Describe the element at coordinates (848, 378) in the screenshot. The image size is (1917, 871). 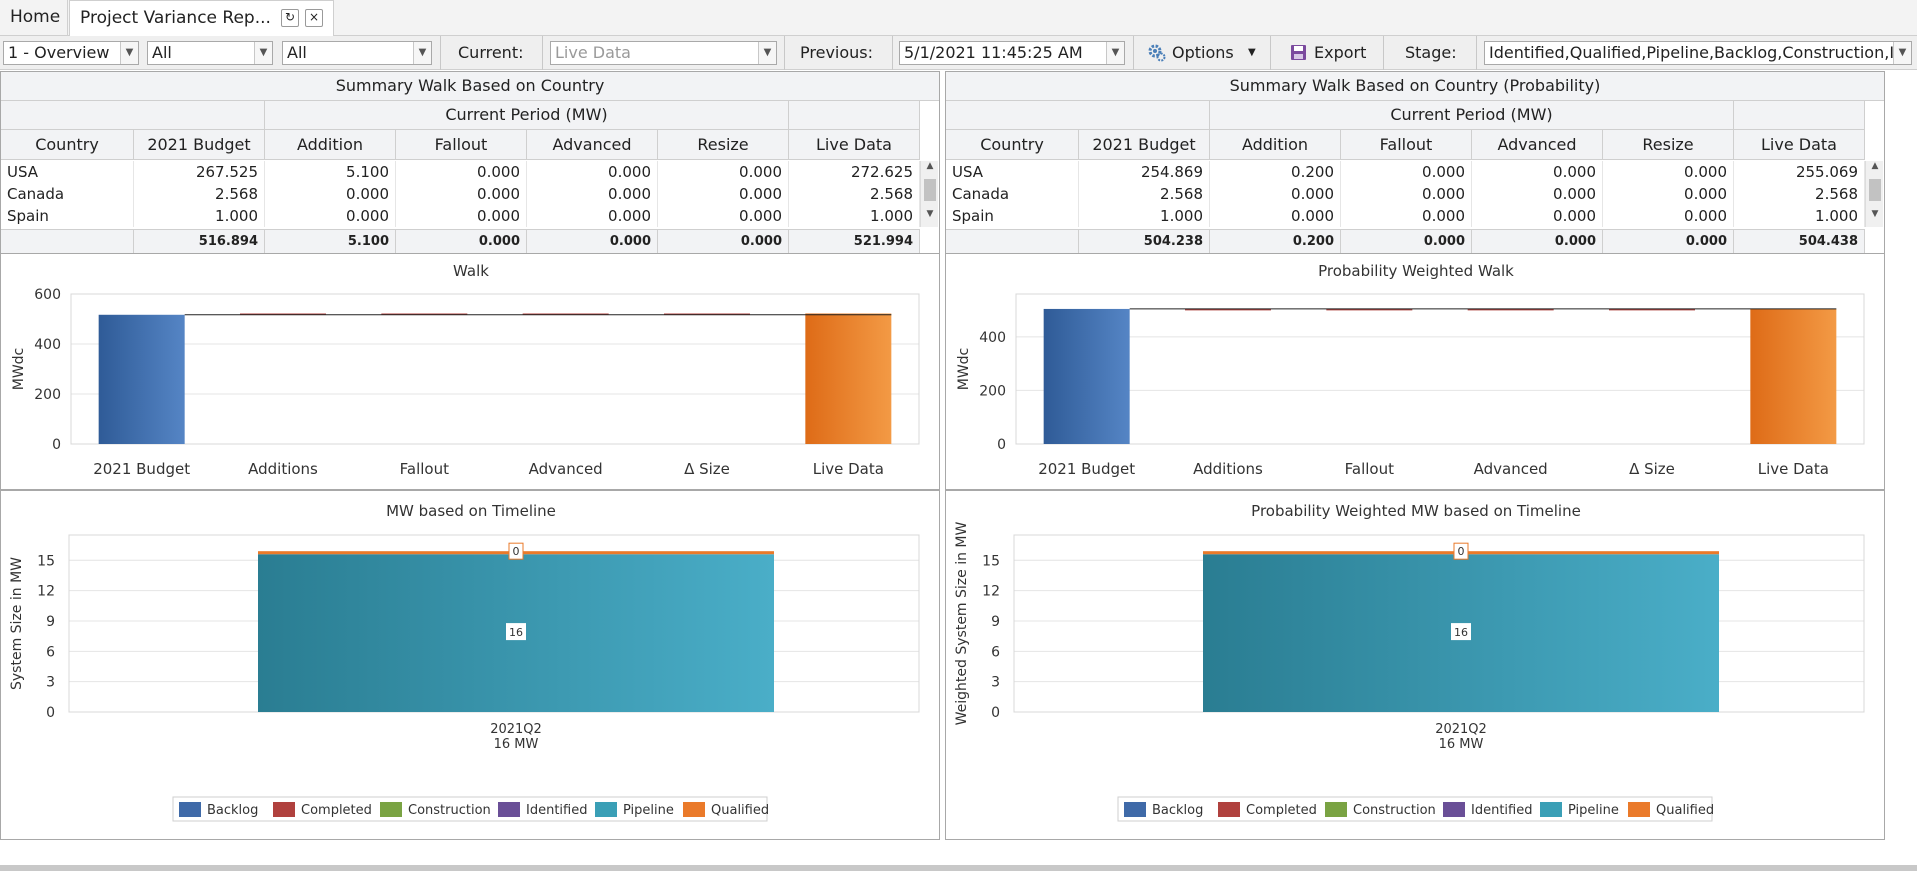
I see `bar-live-data` at that location.